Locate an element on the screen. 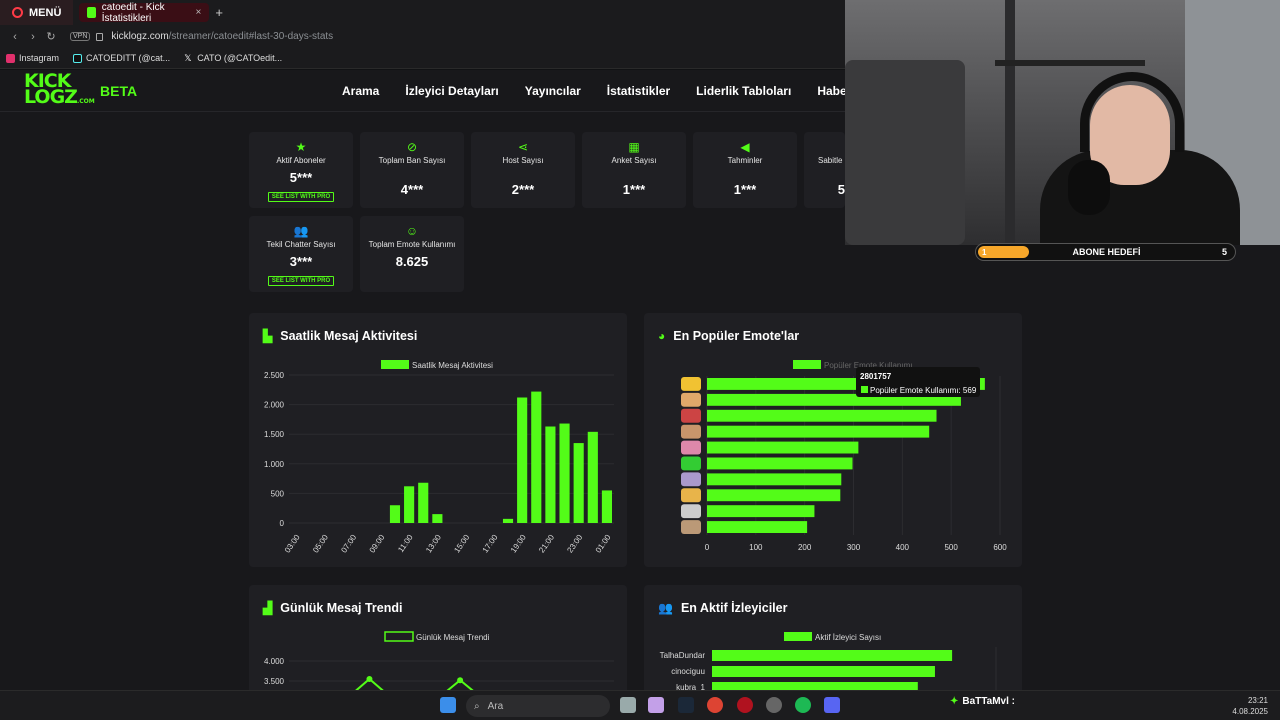 This screenshot has width=1280, height=720. back-icon: ‹ is located at coordinates (15, 36).